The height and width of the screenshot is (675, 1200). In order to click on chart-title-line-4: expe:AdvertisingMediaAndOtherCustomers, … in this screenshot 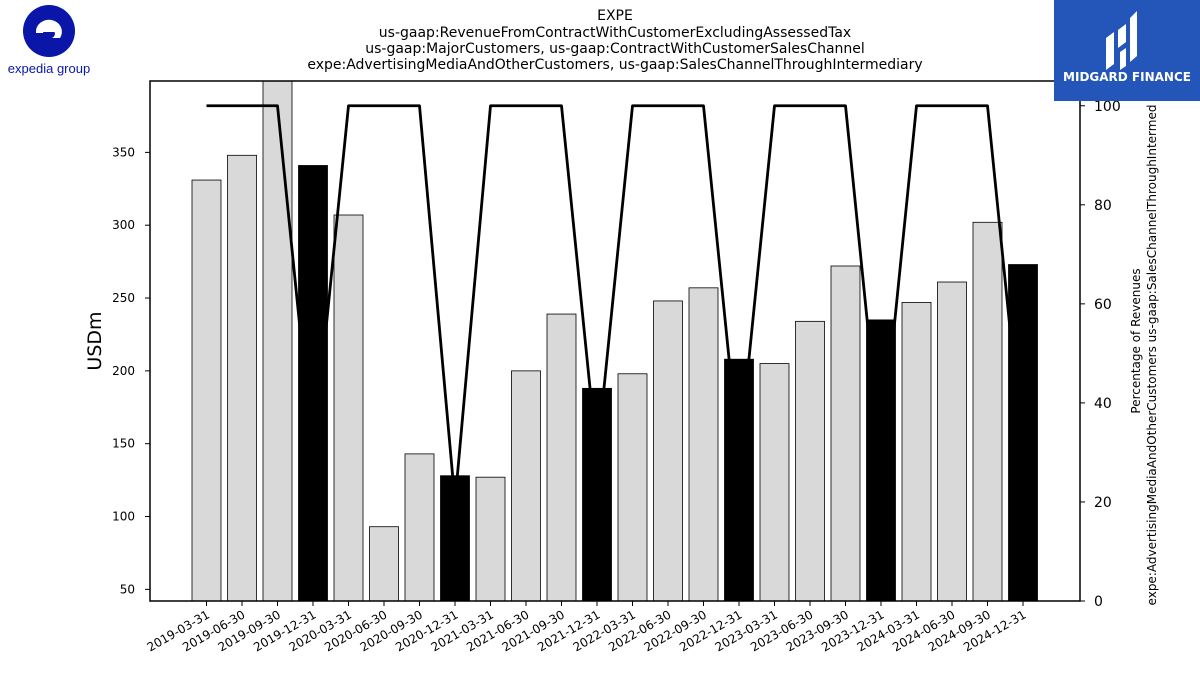, I will do `click(614, 65)`.